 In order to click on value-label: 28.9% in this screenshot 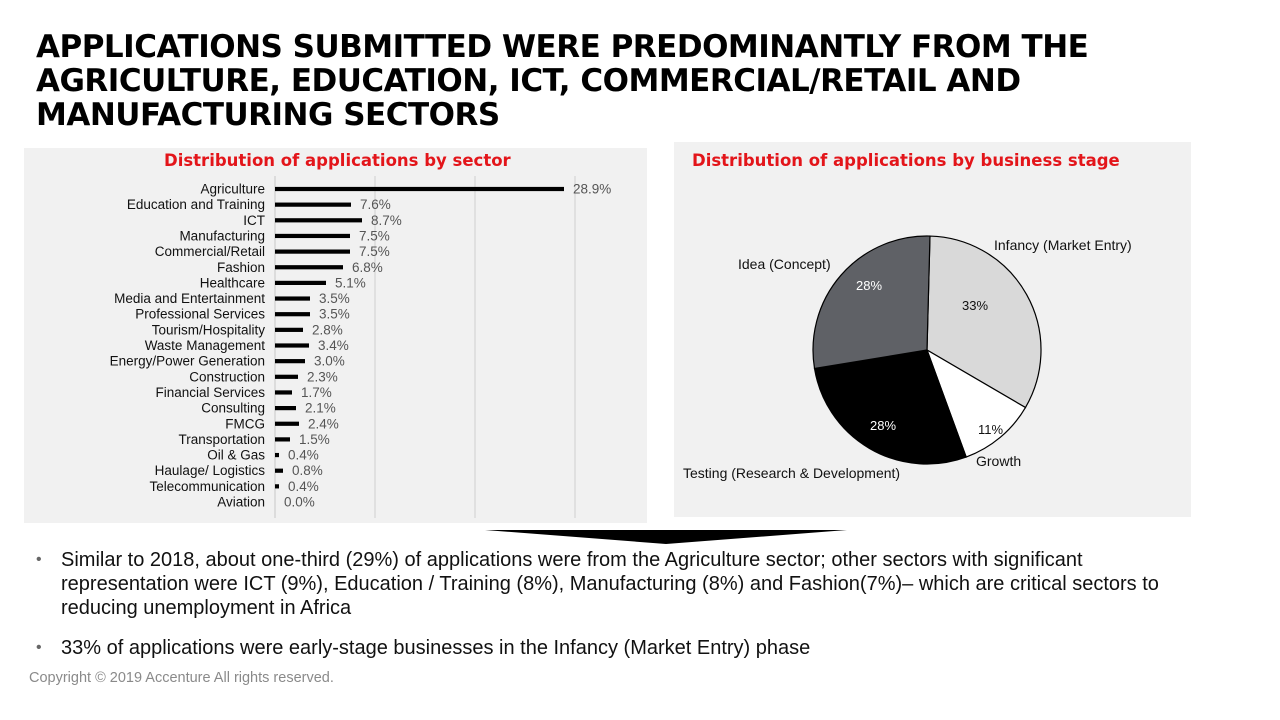, I will do `click(592, 189)`.